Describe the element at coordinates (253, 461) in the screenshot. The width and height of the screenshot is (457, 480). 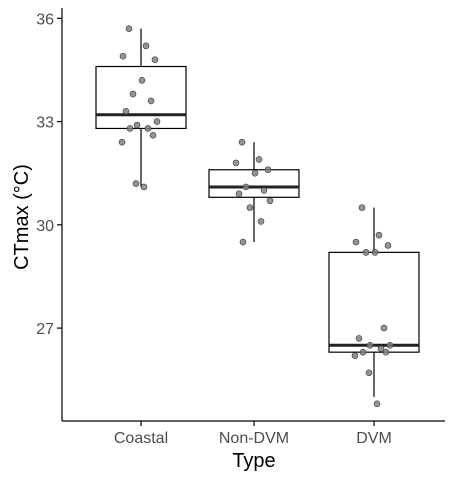
I see `x-axis-title: Type` at that location.